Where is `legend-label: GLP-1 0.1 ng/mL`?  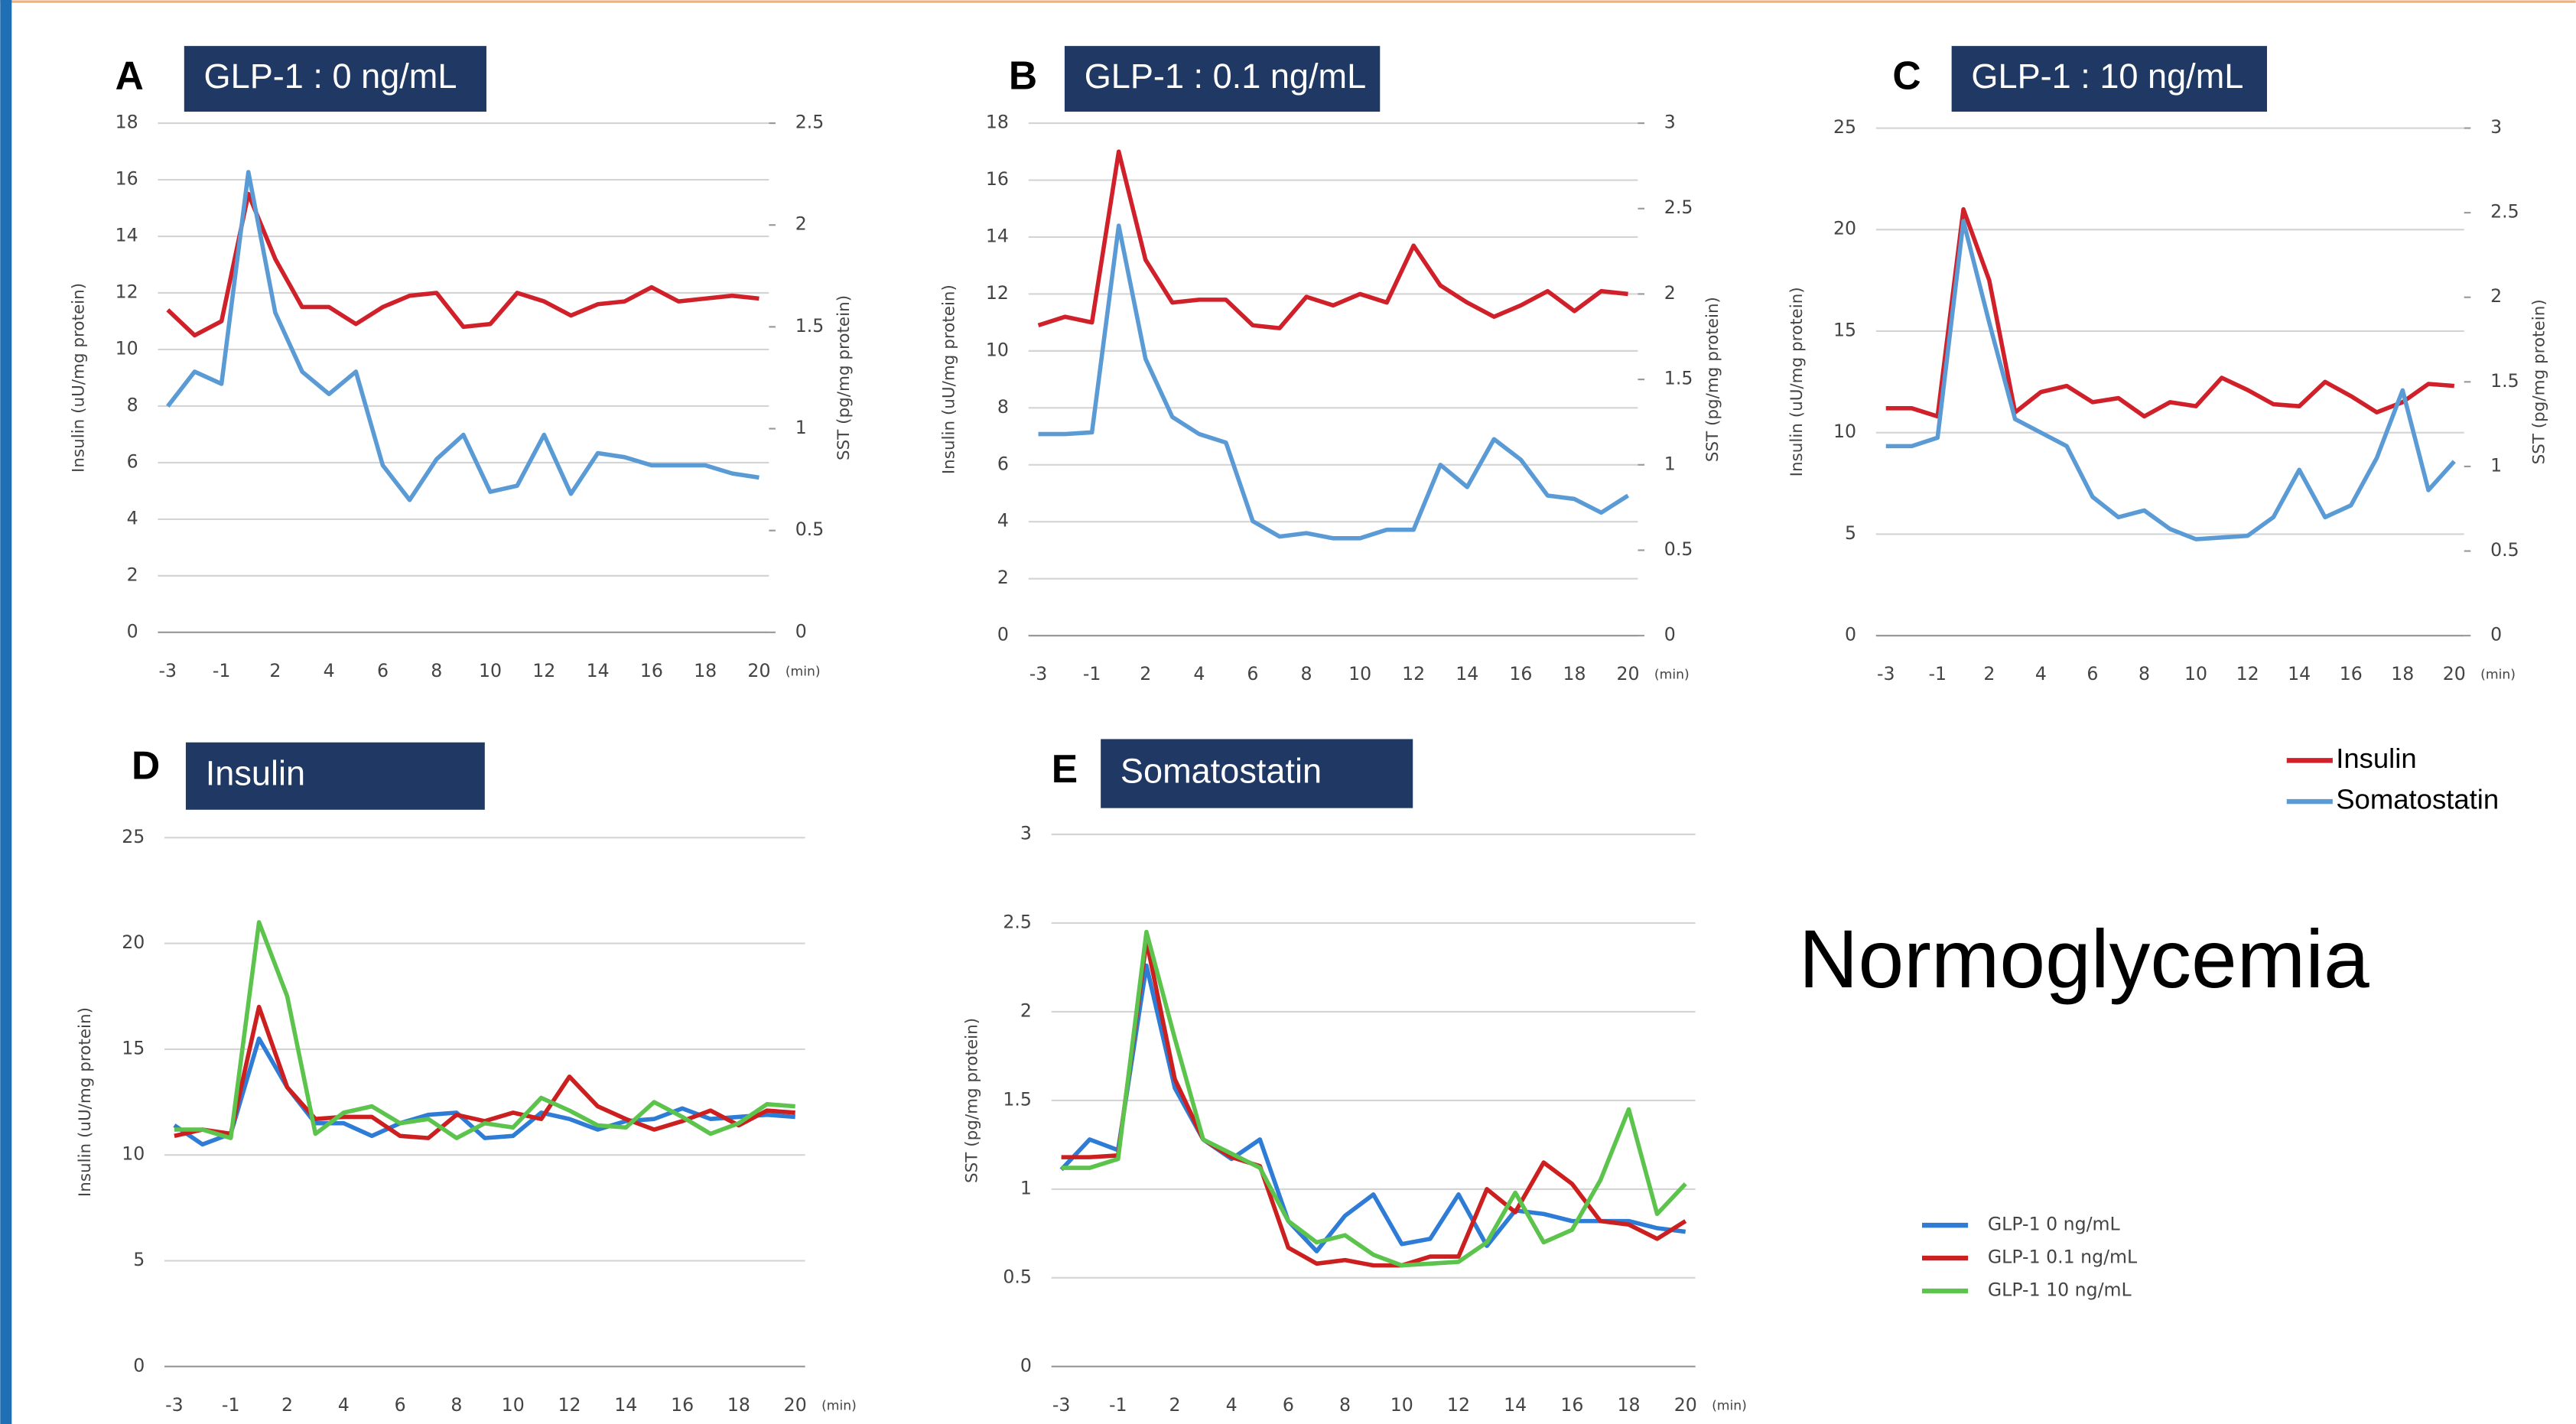 legend-label: GLP-1 0.1 ng/mL is located at coordinates (2063, 1257).